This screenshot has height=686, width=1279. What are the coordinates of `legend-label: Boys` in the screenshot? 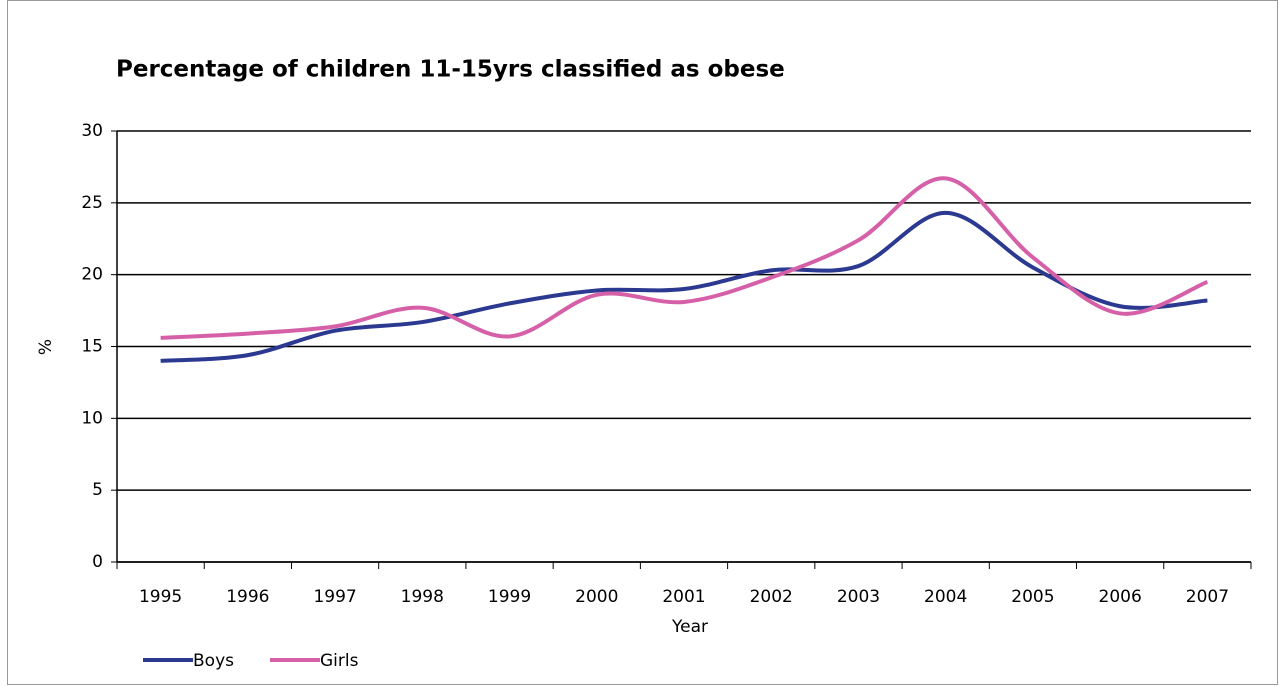 It's located at (213, 661).